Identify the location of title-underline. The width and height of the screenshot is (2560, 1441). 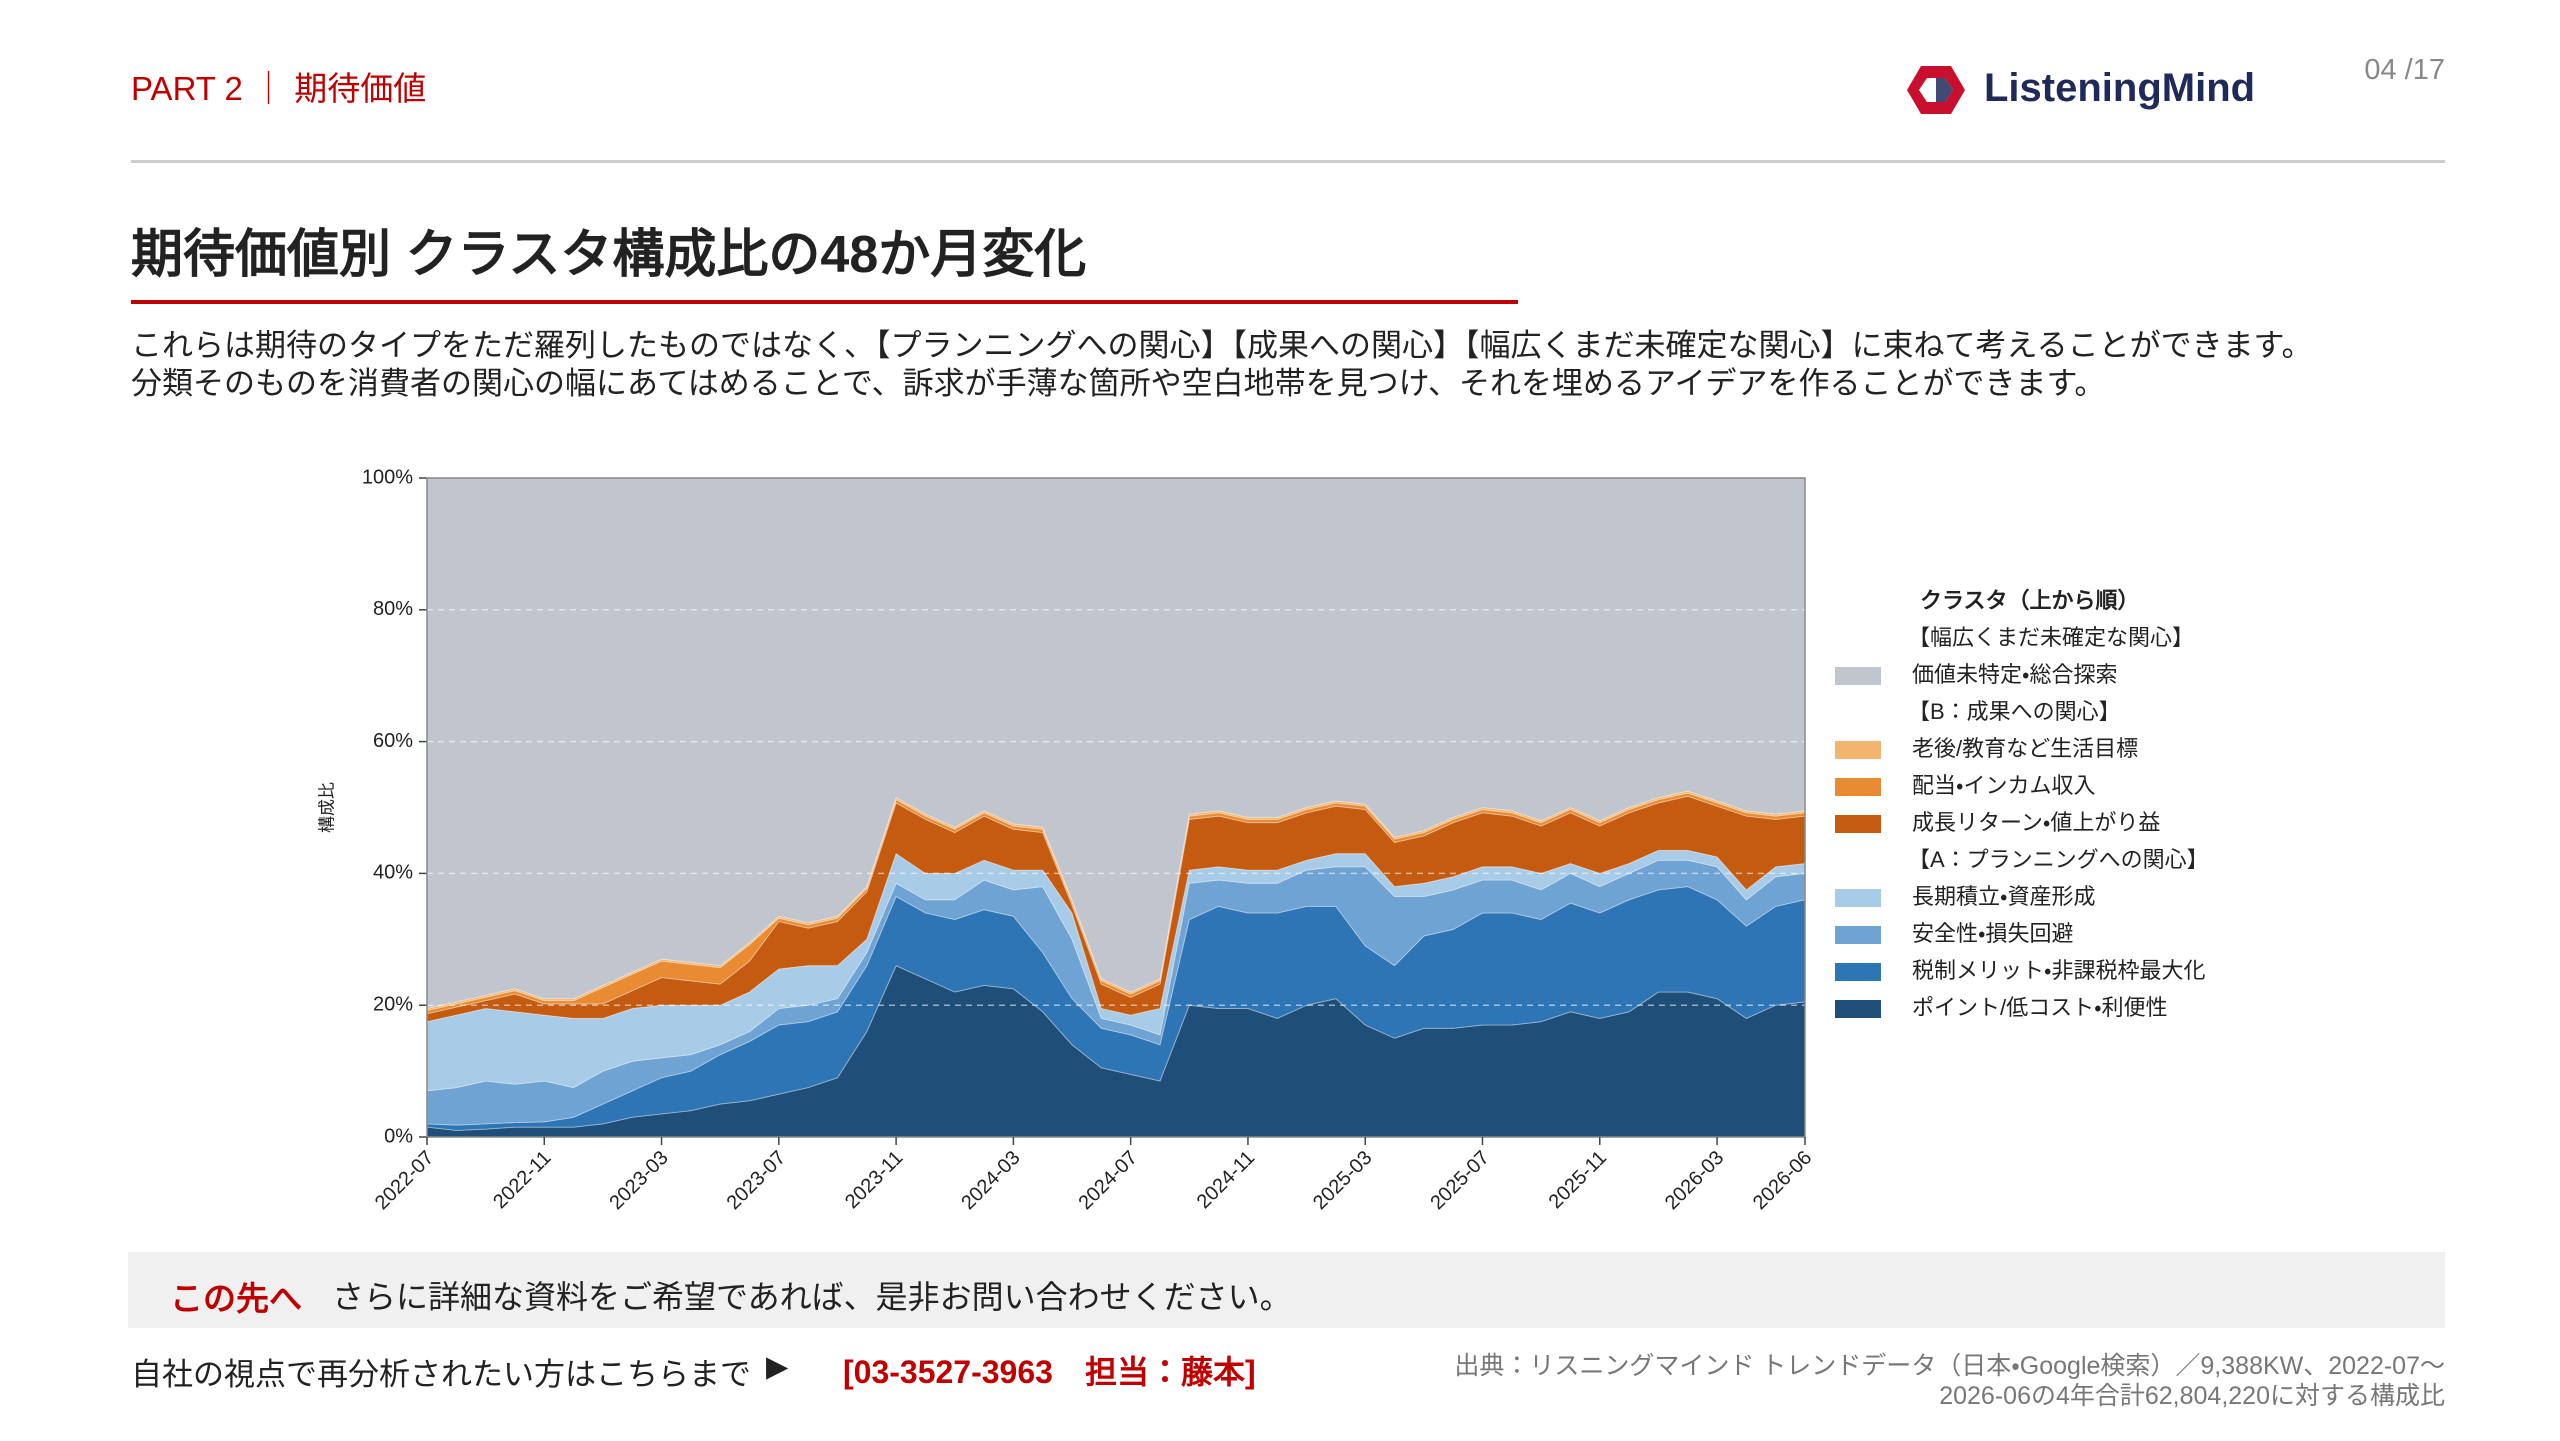
(824, 302).